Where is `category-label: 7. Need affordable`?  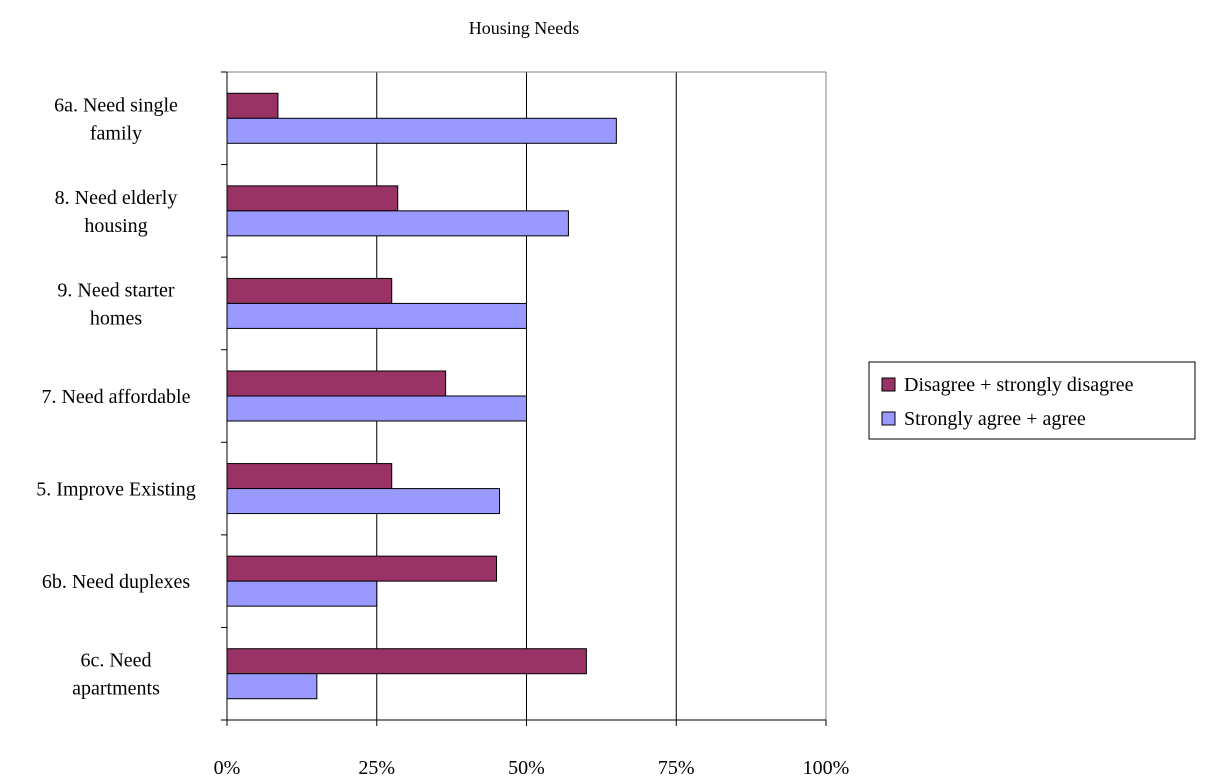 category-label: 7. Need affordable is located at coordinates (115, 397).